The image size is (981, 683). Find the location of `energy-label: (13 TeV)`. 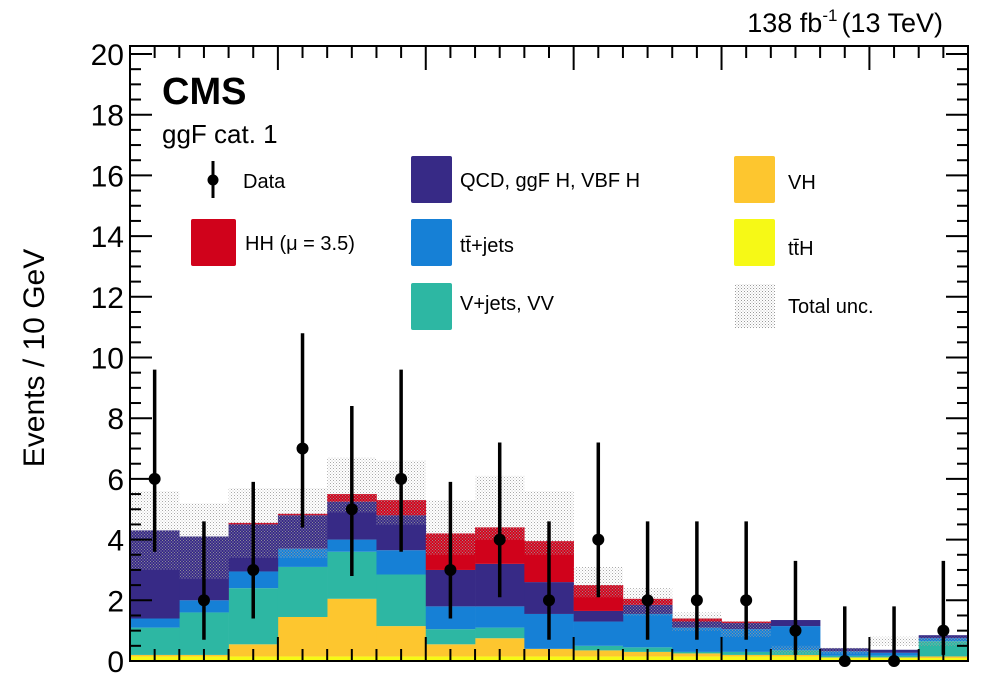

energy-label: (13 TeV) is located at coordinates (892, 23).